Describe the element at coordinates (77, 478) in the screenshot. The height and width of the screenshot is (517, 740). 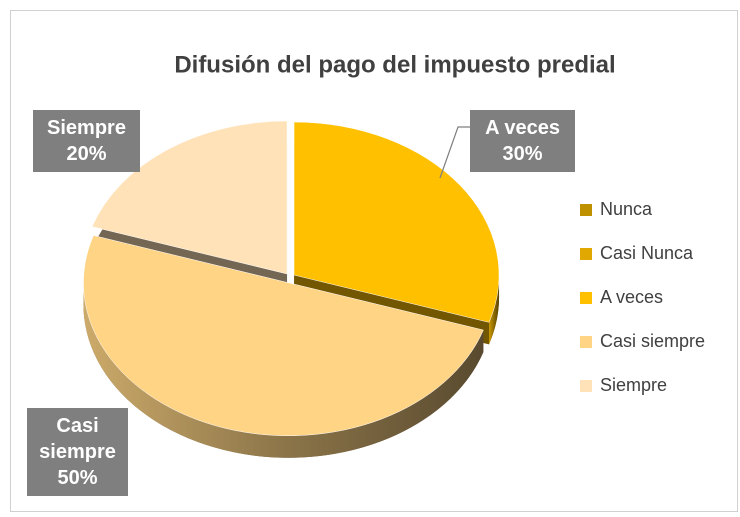
I see `data-label-percent: 50%` at that location.